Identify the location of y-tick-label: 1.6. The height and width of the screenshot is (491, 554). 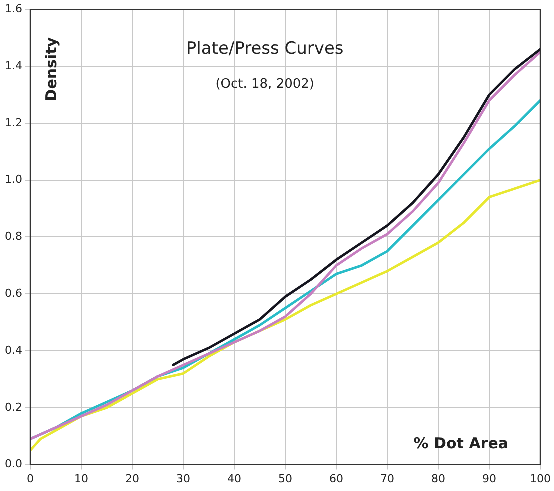
(13, 9).